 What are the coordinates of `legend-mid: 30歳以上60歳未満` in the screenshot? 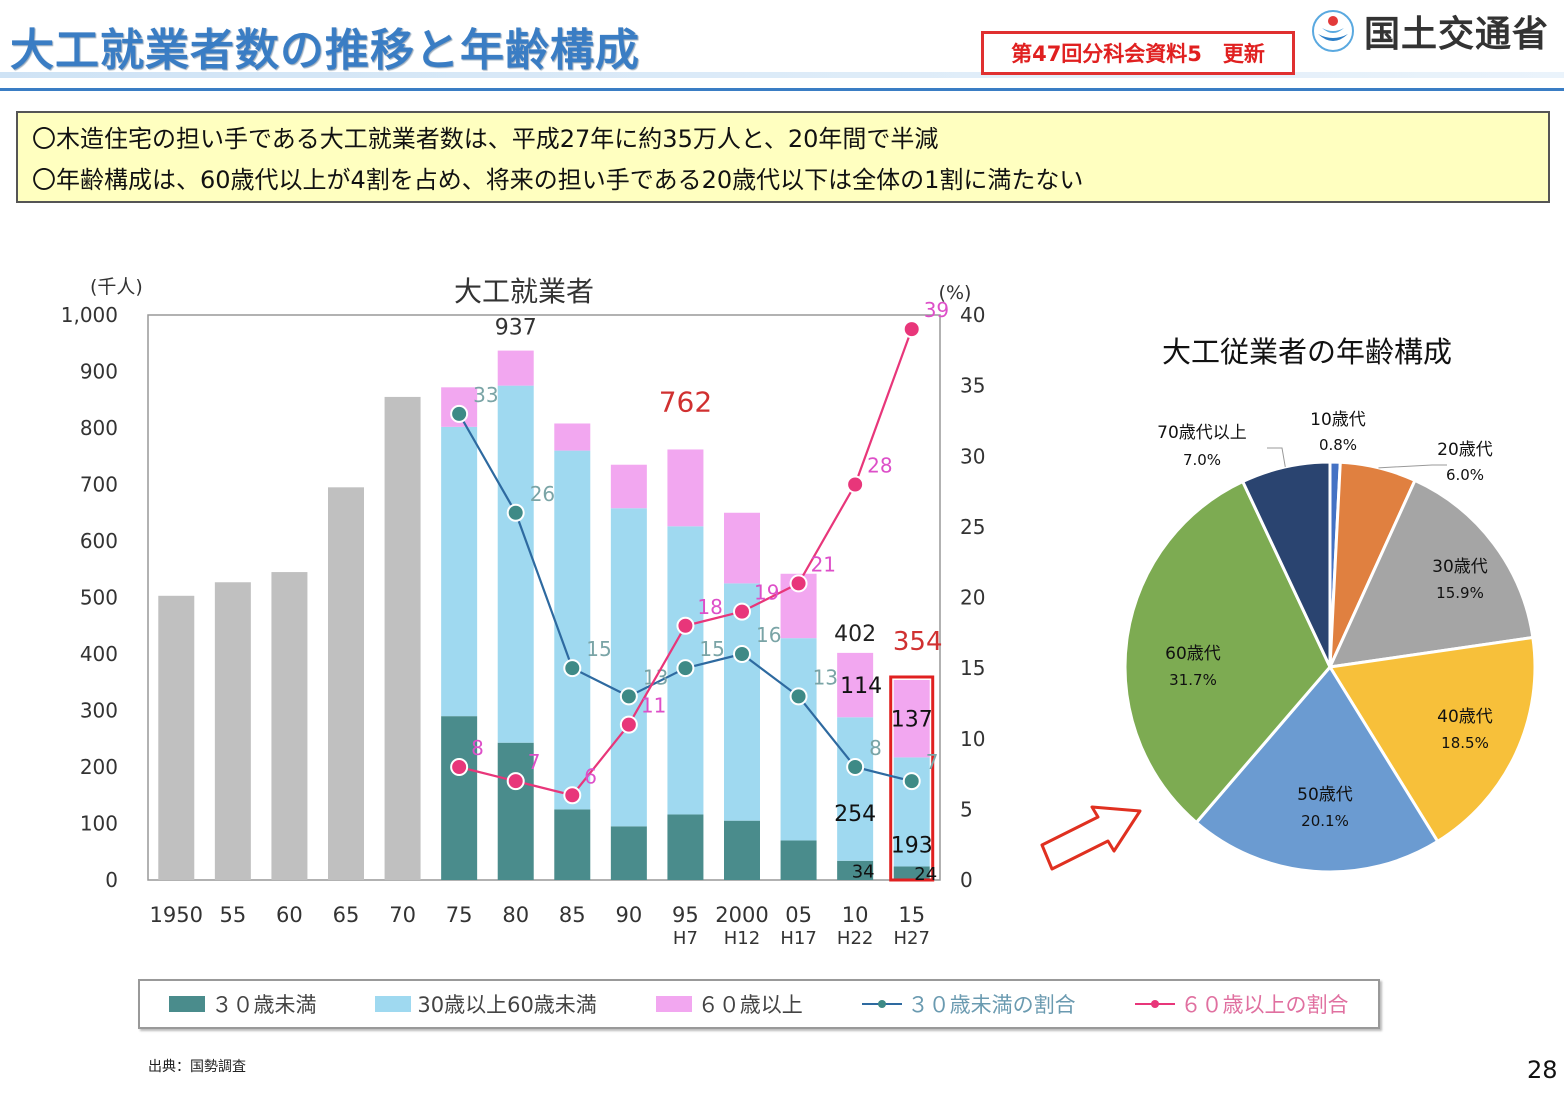 It's located at (486, 1004).